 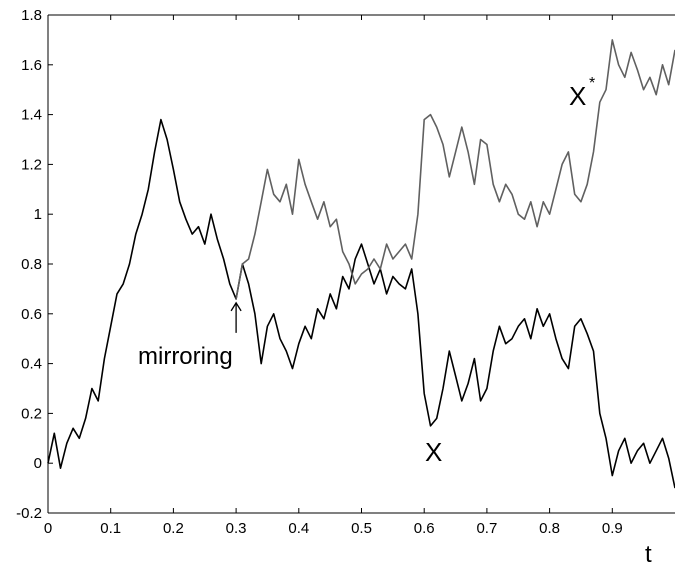 I want to click on y-tick-label: 0.4, so click(x=31, y=364).